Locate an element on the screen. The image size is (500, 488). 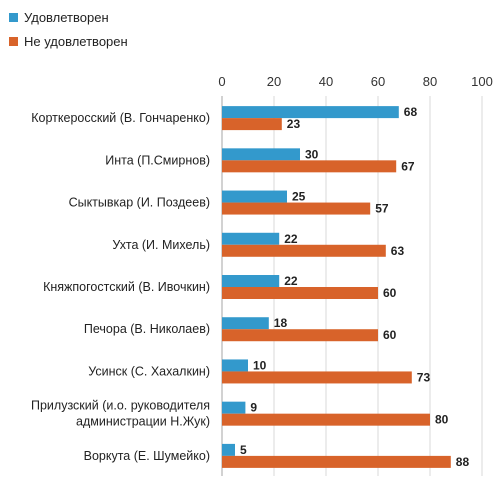
data-label: 63 is located at coordinates (398, 251).